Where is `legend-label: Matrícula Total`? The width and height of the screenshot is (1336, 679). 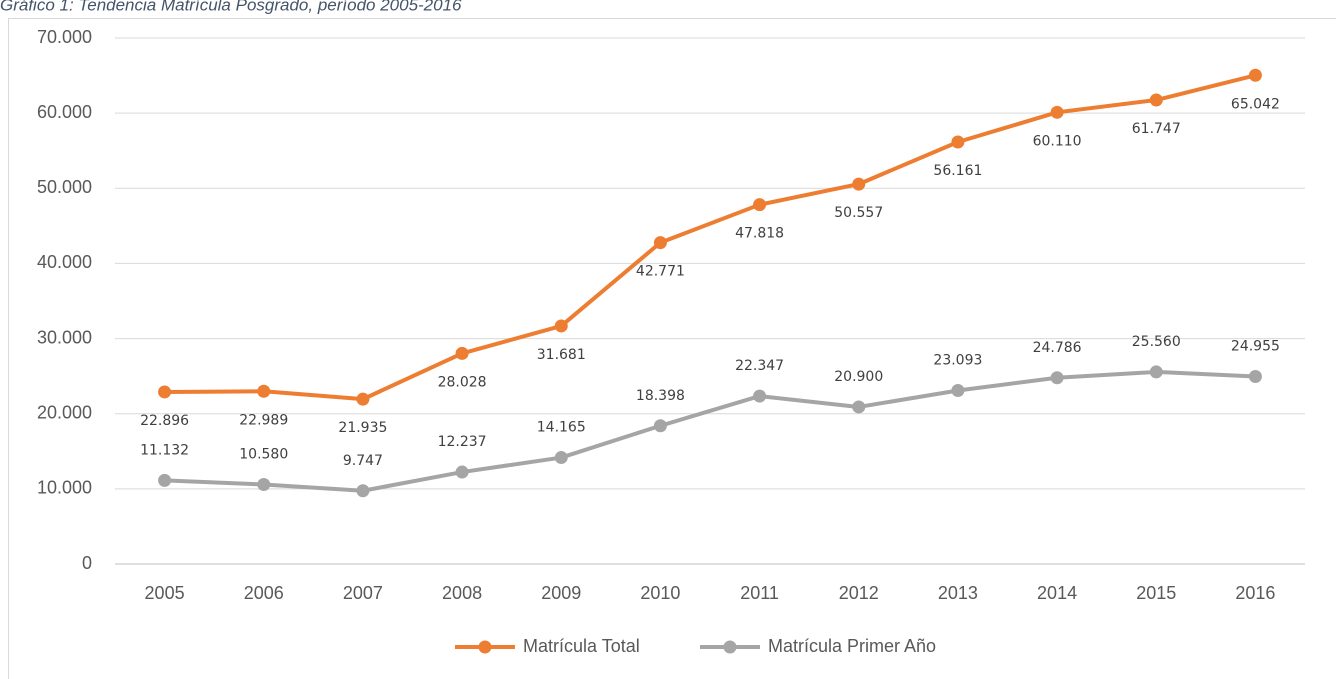 legend-label: Matrícula Total is located at coordinates (581, 646).